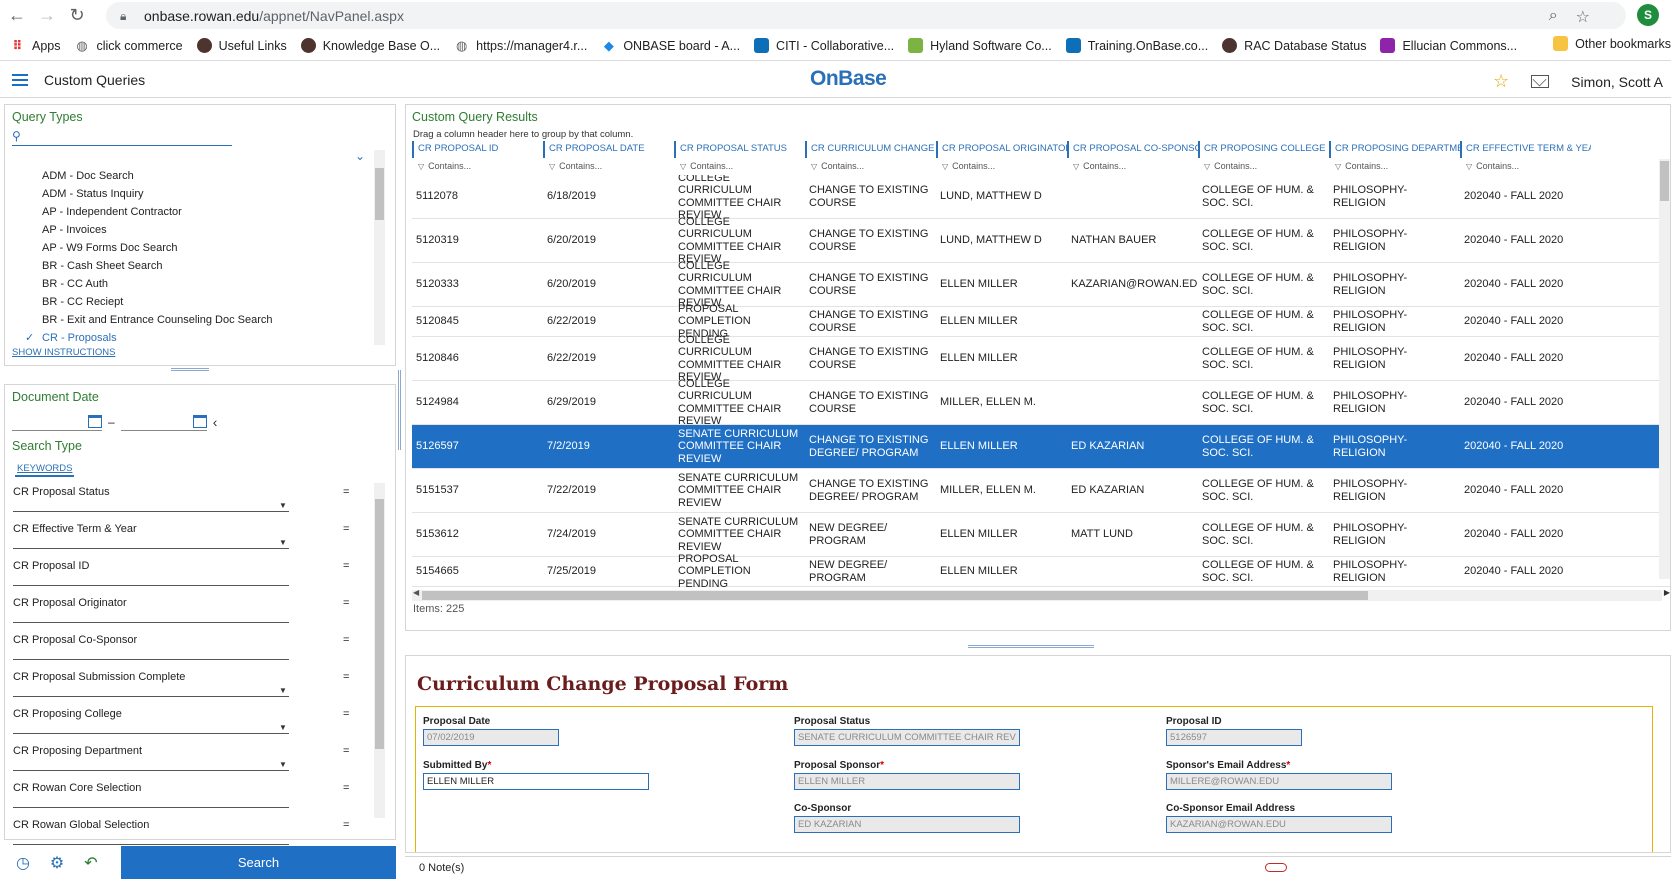  Describe the element at coordinates (241, 45) in the screenshot. I see `bookmark-item: Useful Links` at that location.